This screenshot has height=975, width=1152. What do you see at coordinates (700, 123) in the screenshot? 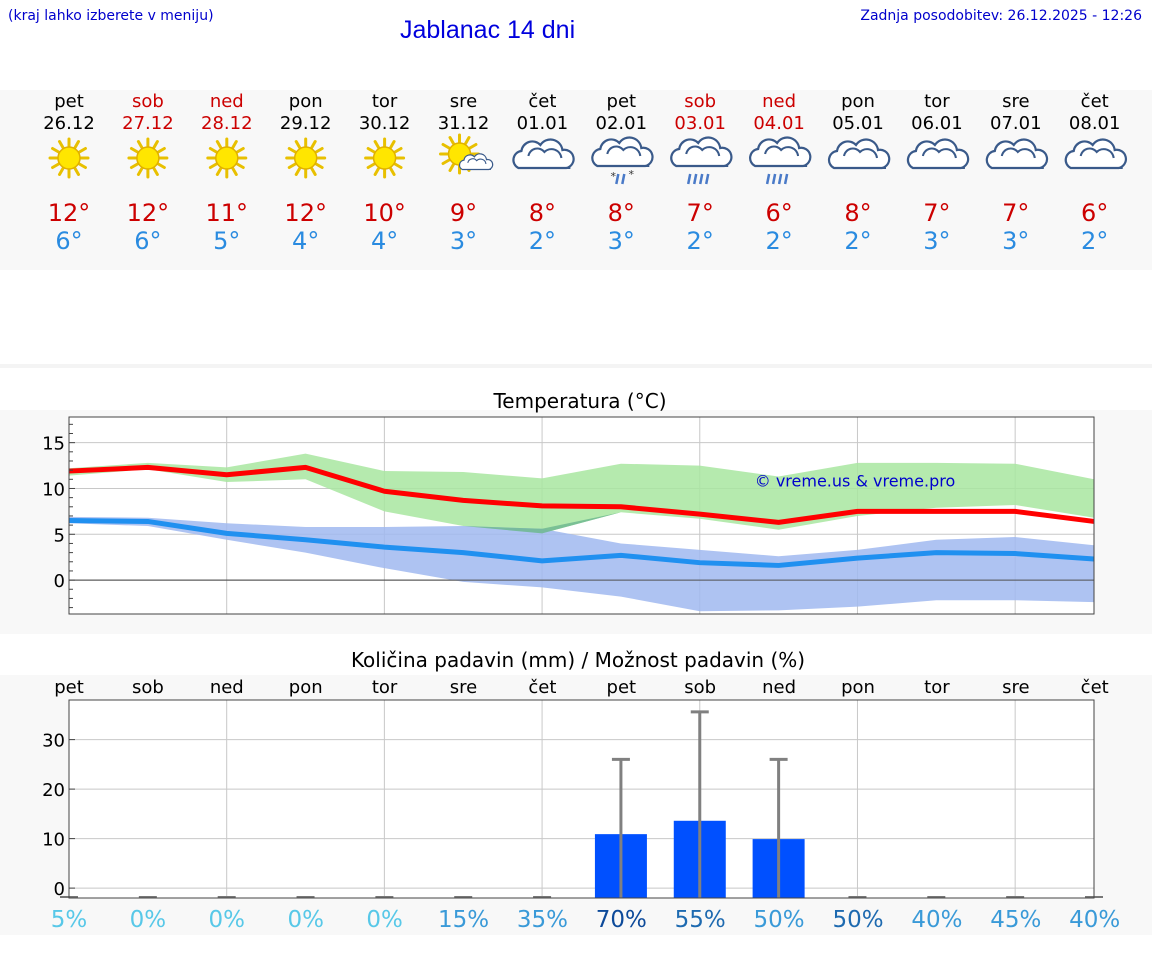
I see `day-date: 03.01` at bounding box center [700, 123].